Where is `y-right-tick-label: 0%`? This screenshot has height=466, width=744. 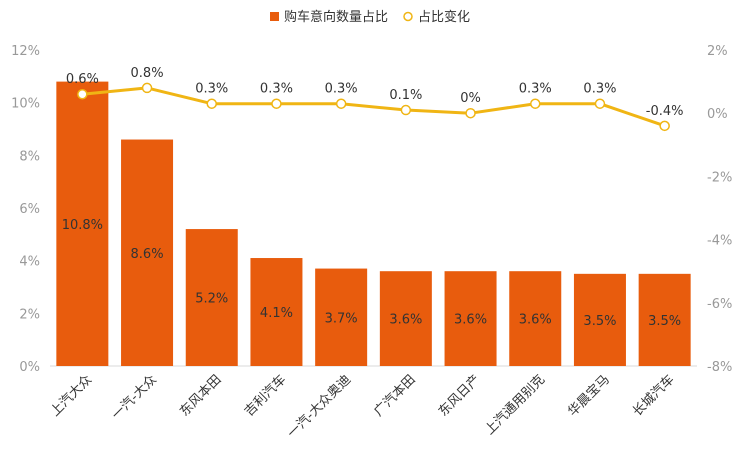
y-right-tick-label: 0% is located at coordinates (717, 114).